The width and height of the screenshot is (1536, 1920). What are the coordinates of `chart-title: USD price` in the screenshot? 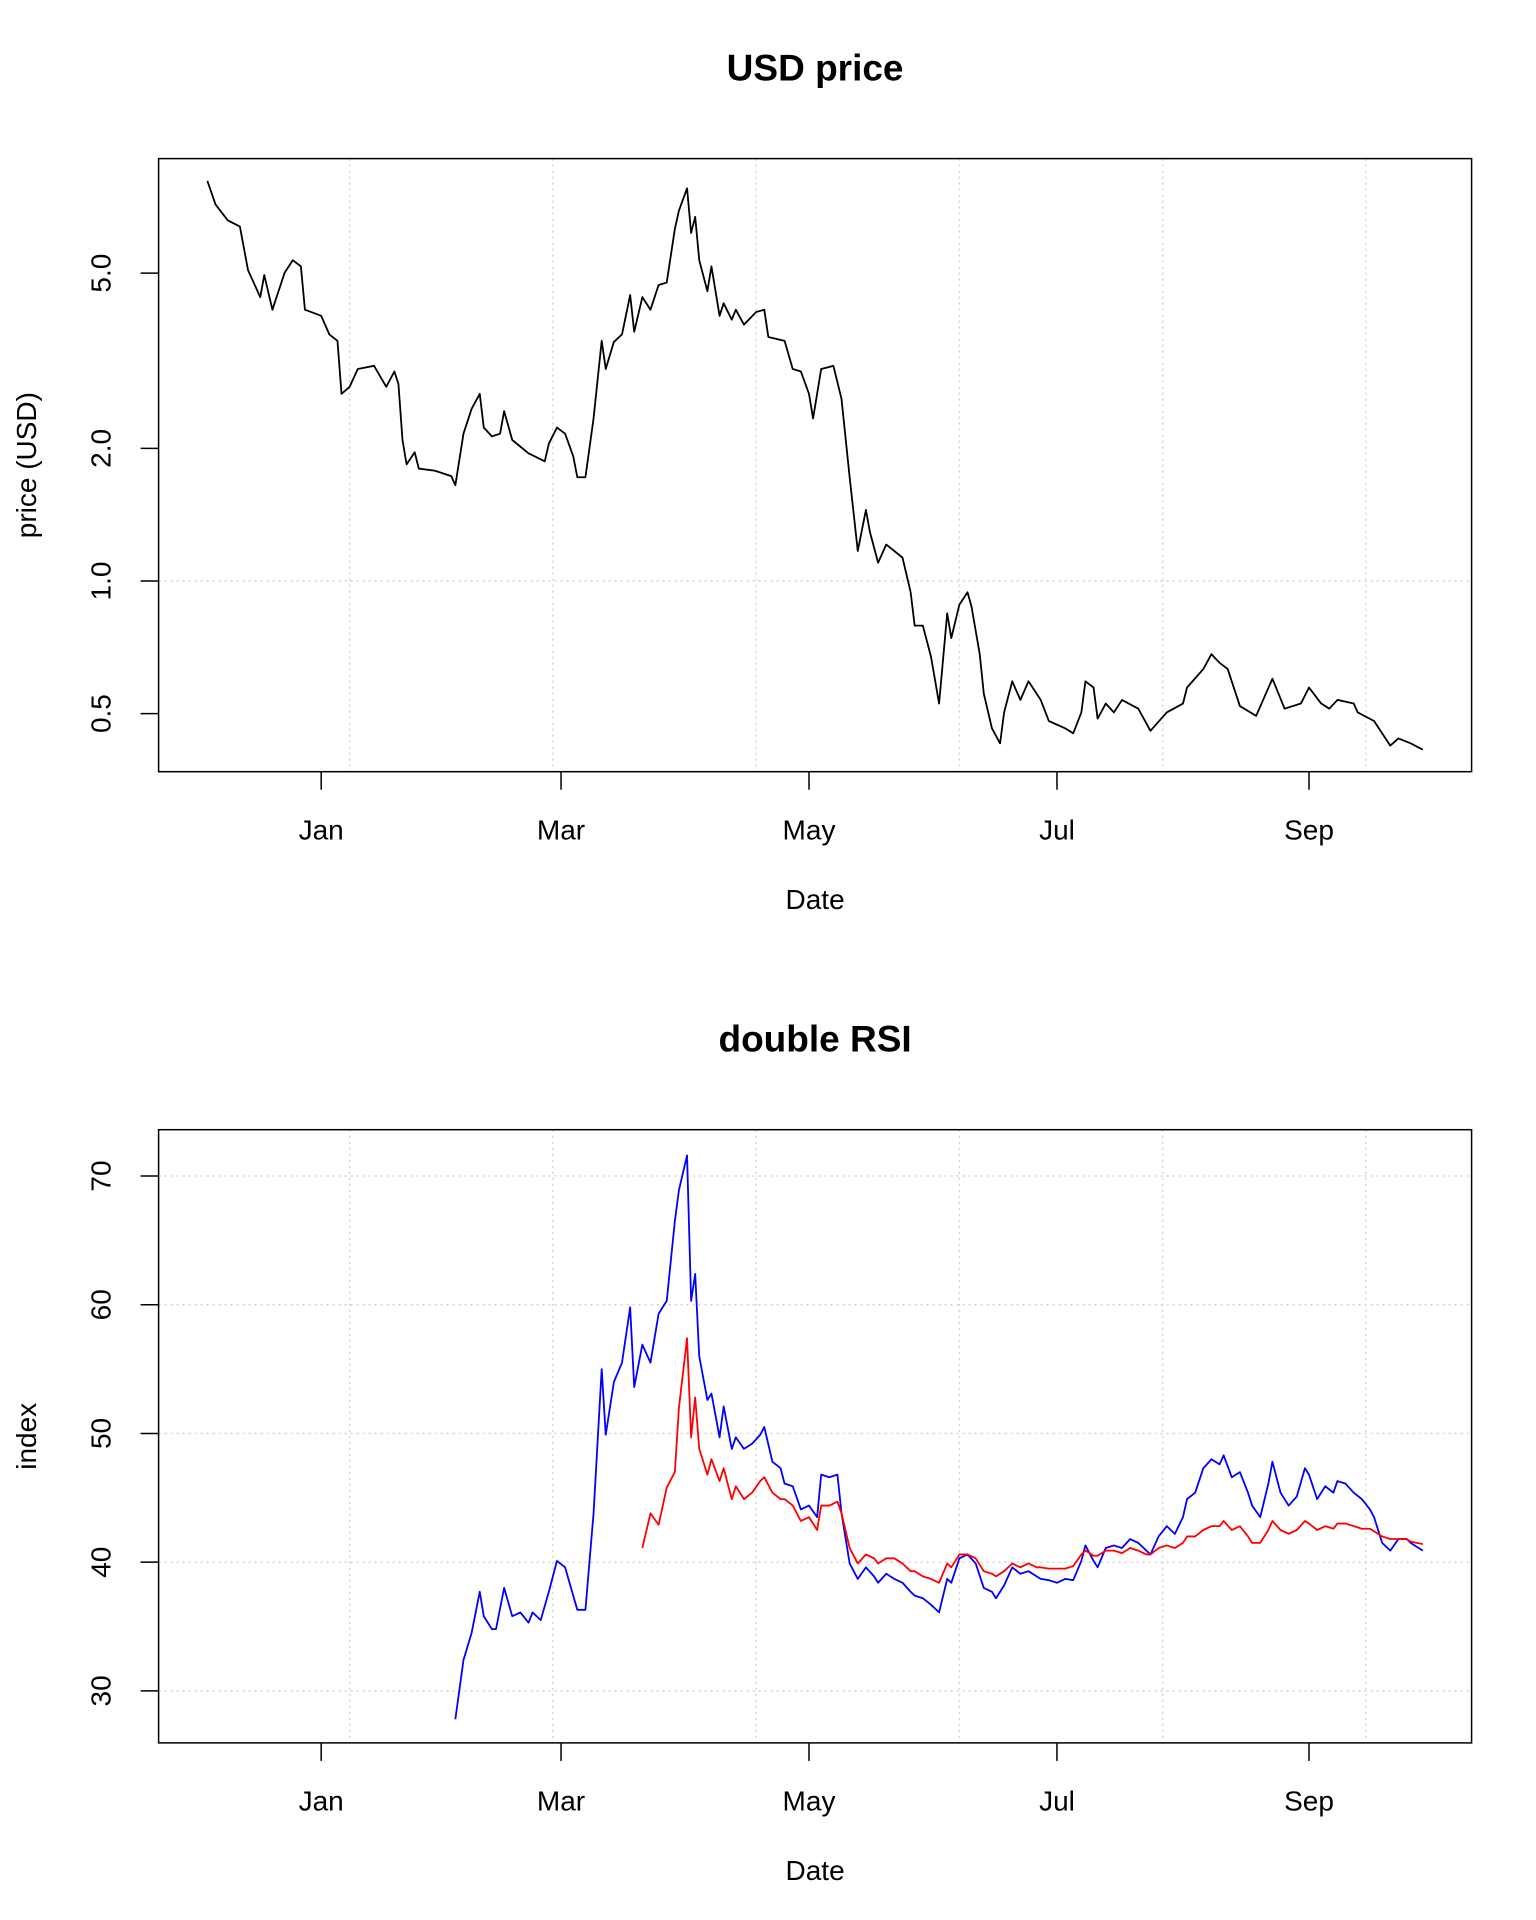 It's located at (815, 68).